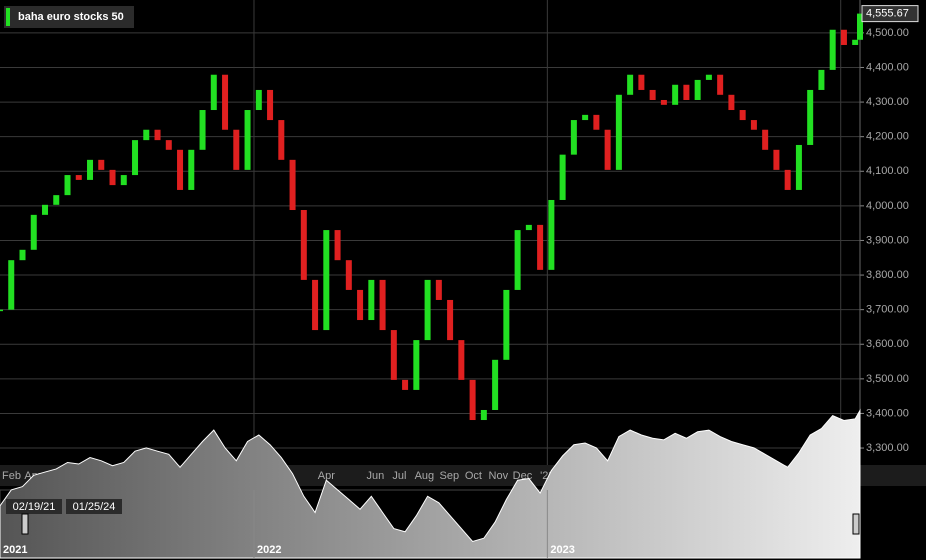 The image size is (926, 560). Describe the element at coordinates (856, 524) in the screenshot. I see `nav-handle-right` at that location.